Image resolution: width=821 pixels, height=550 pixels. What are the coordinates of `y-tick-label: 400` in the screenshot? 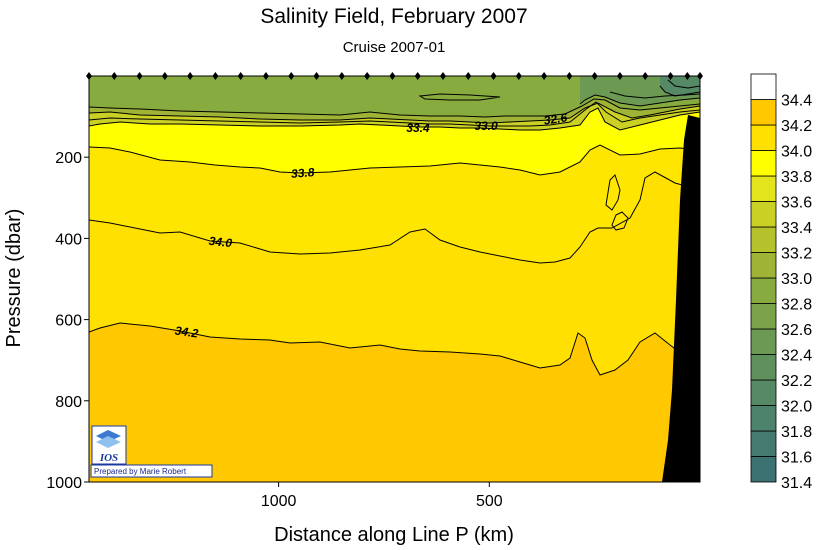 It's located at (68, 239).